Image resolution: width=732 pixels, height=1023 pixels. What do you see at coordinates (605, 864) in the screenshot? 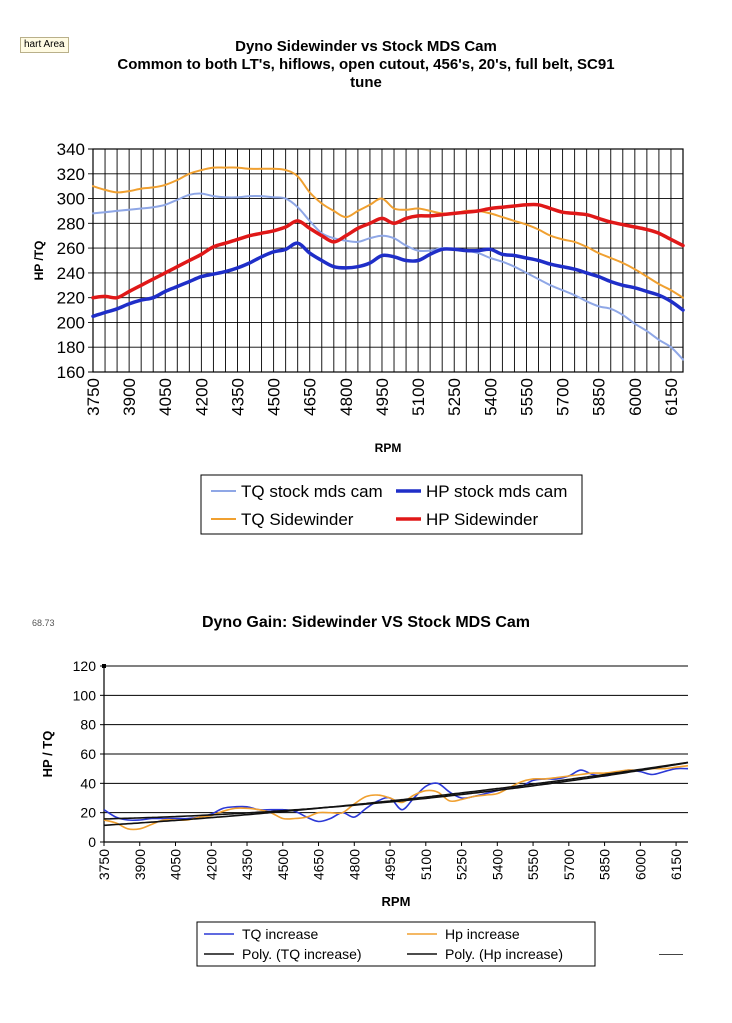
I see `chart2-x-tick-label: 5850` at bounding box center [605, 864].